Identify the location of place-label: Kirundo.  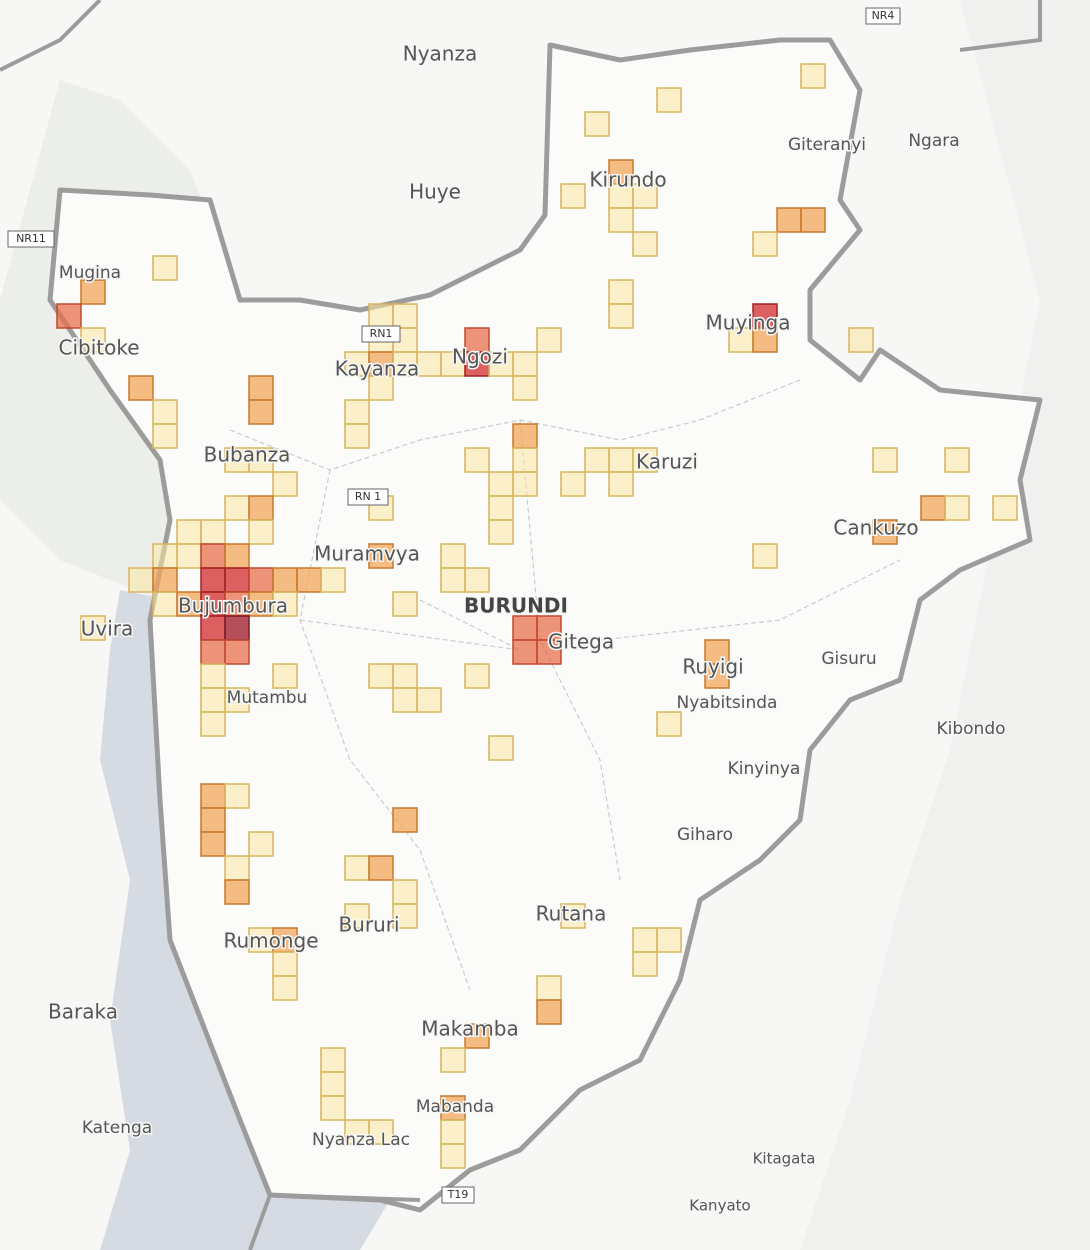
(627, 180).